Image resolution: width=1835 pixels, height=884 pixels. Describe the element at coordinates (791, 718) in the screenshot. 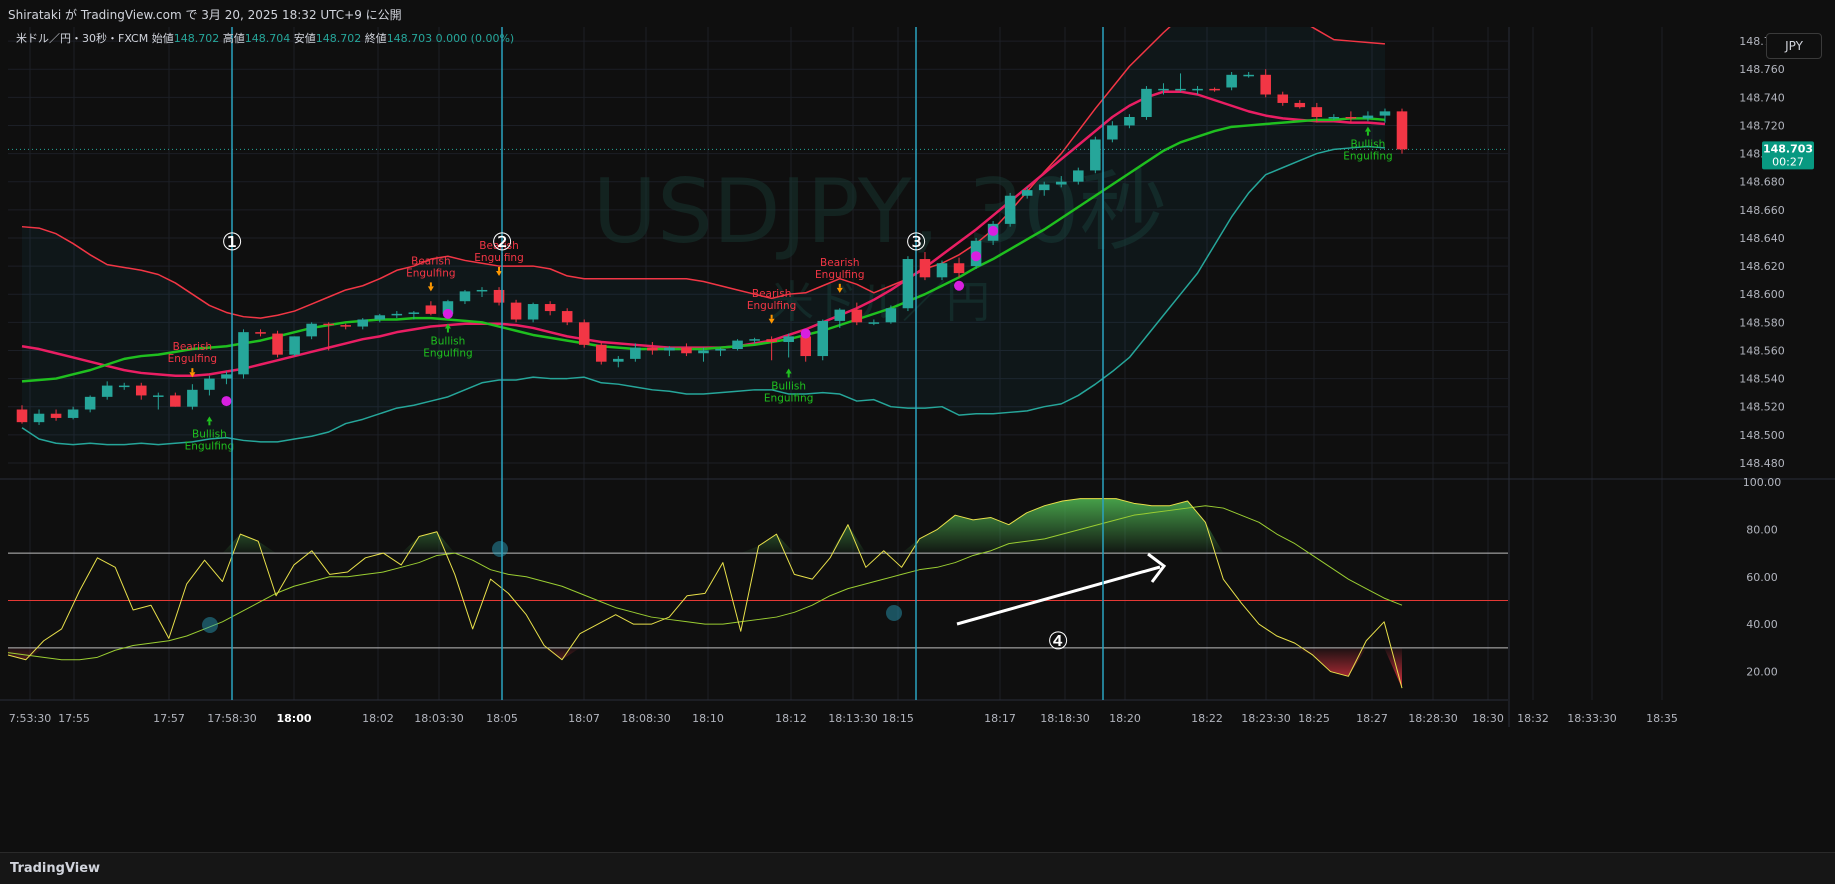

I see `time-tick-label: 18:12` at that location.